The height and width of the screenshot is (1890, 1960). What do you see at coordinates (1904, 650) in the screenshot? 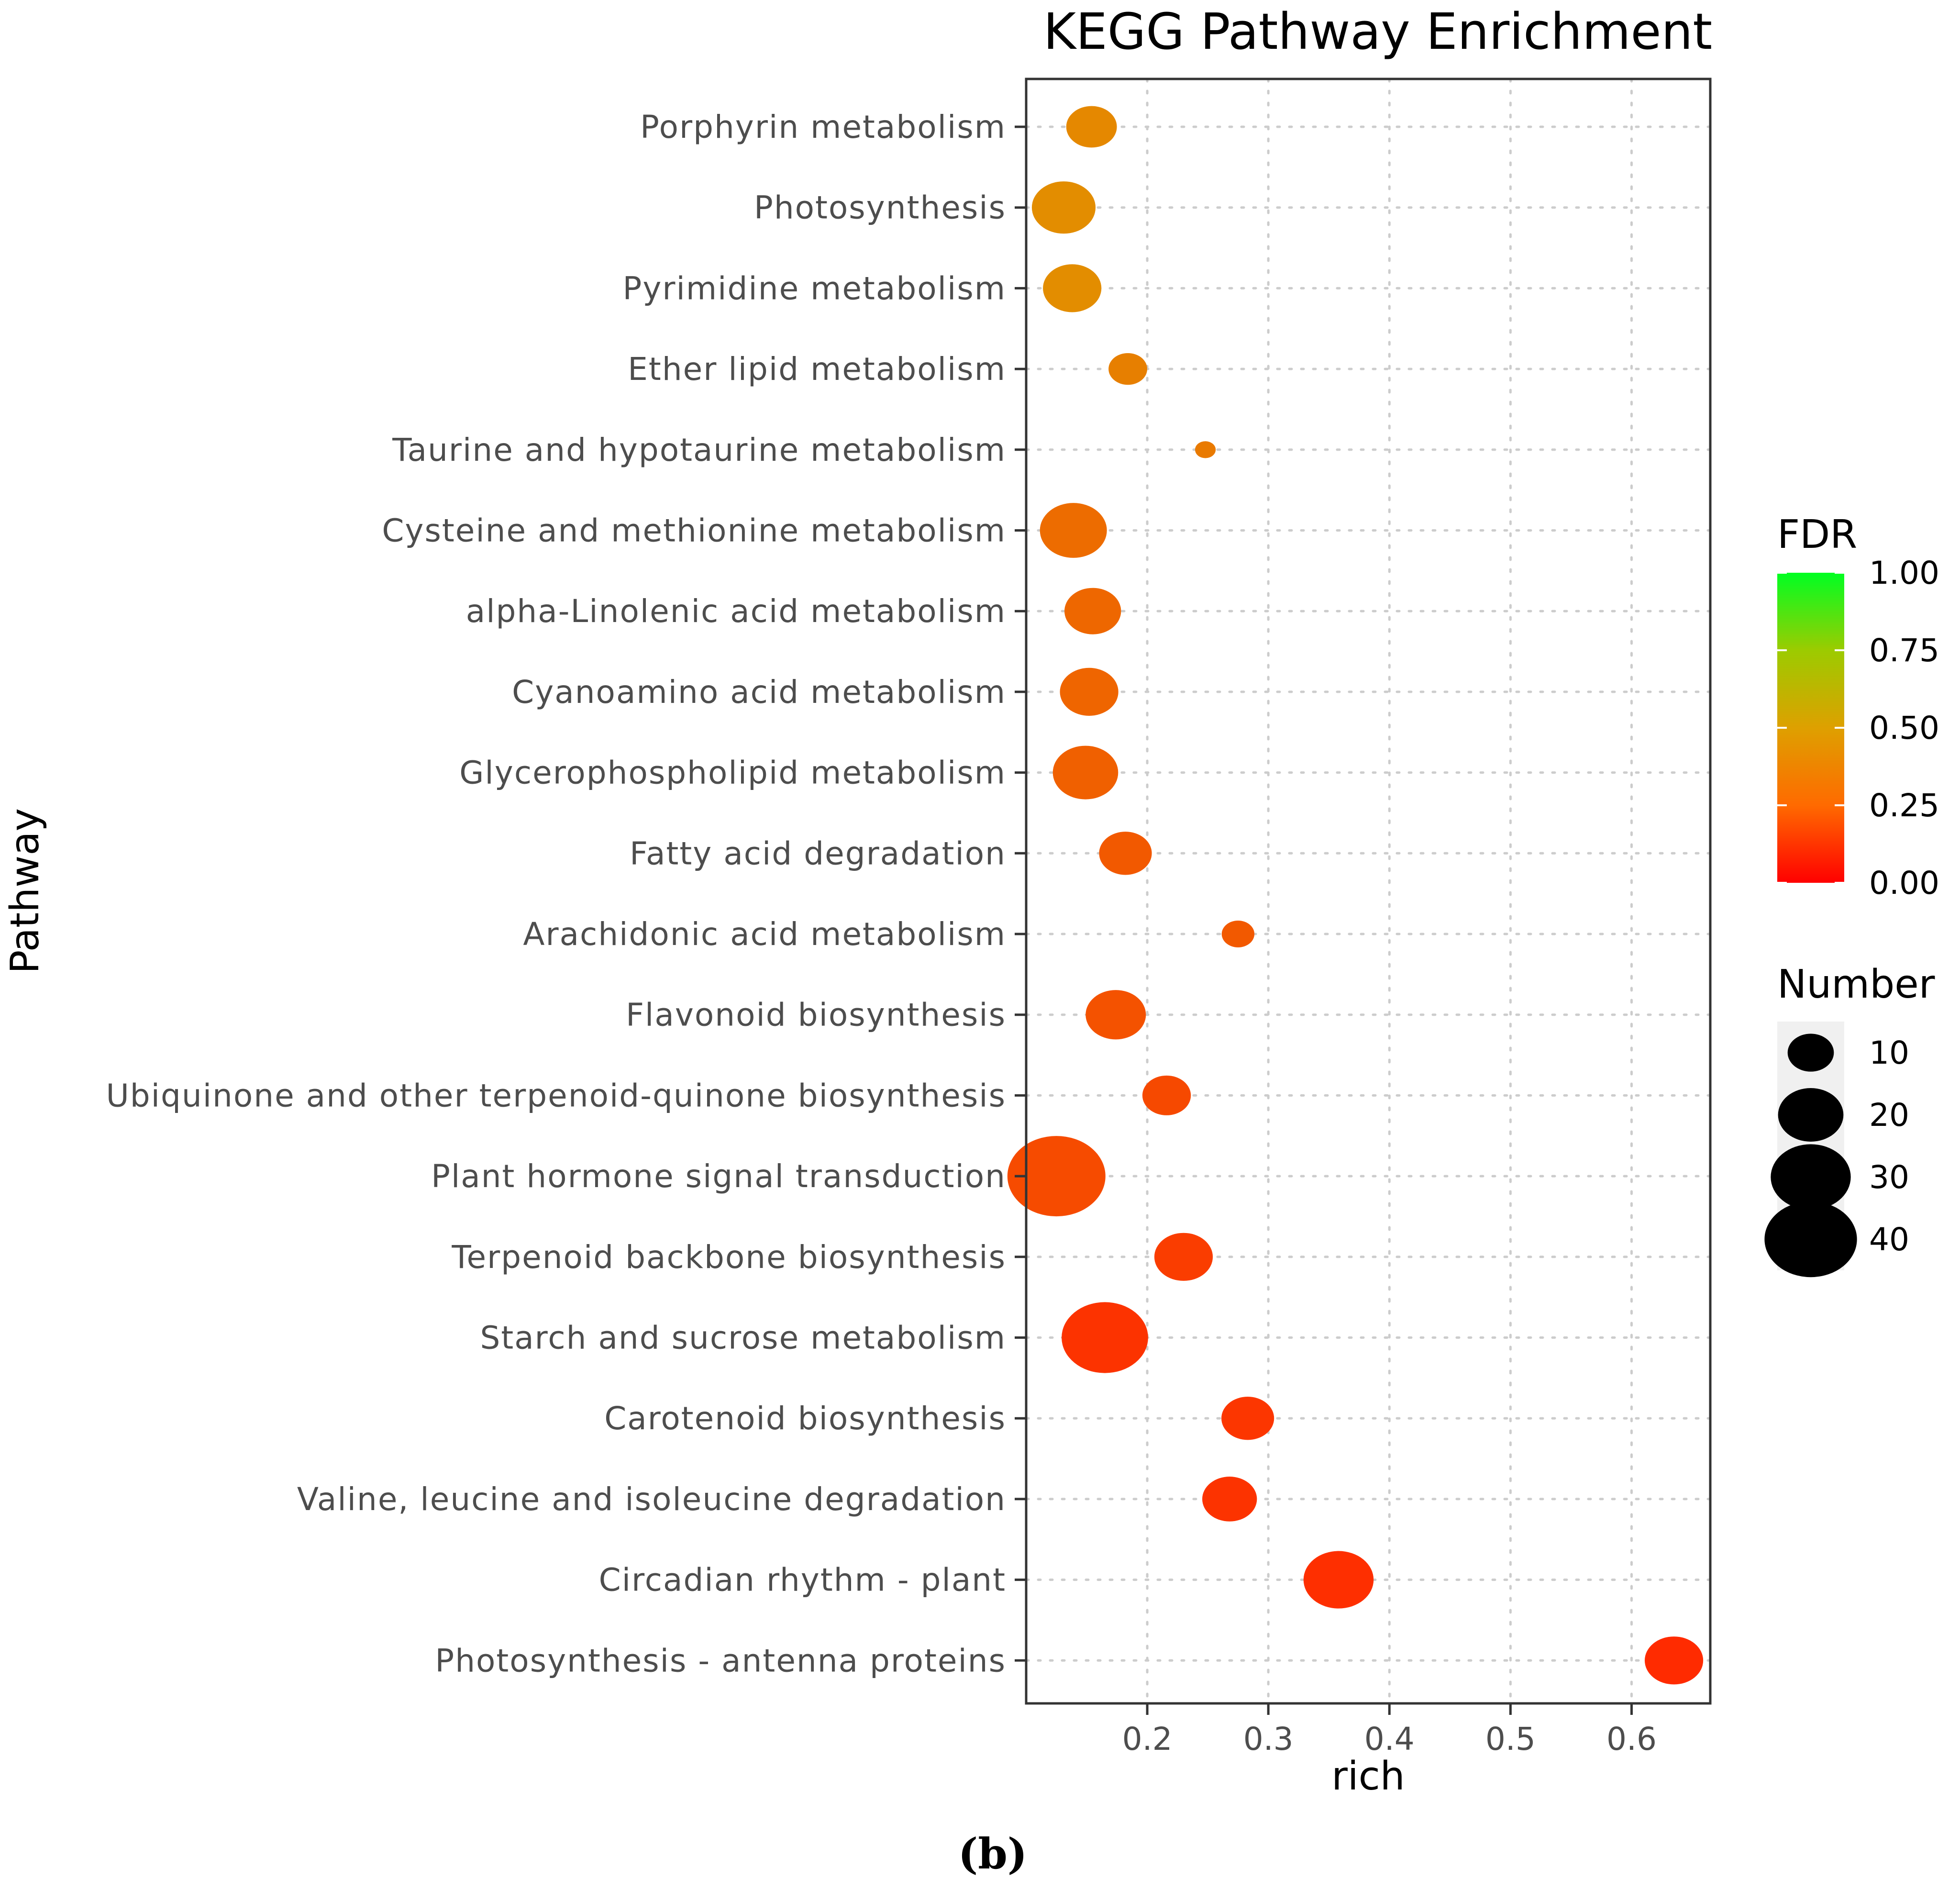
I see `fdr-tick-label: 0.75` at bounding box center [1904, 650].